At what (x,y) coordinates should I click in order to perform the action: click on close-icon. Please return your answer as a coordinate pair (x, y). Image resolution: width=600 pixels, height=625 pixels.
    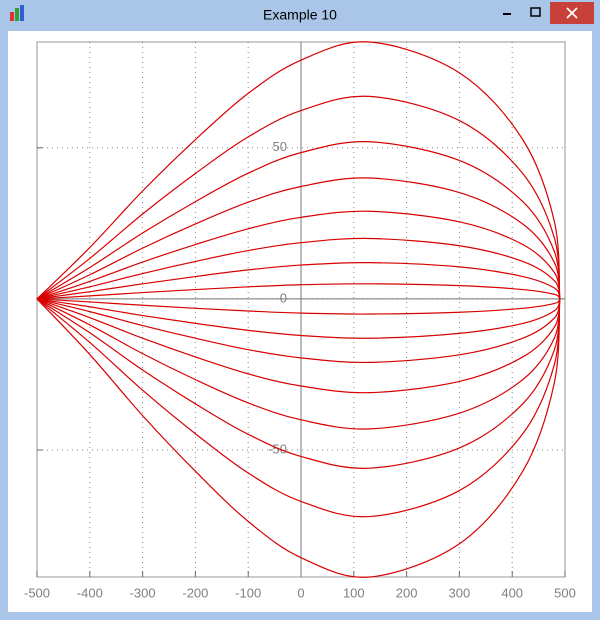
    Looking at the image, I should click on (572, 13).